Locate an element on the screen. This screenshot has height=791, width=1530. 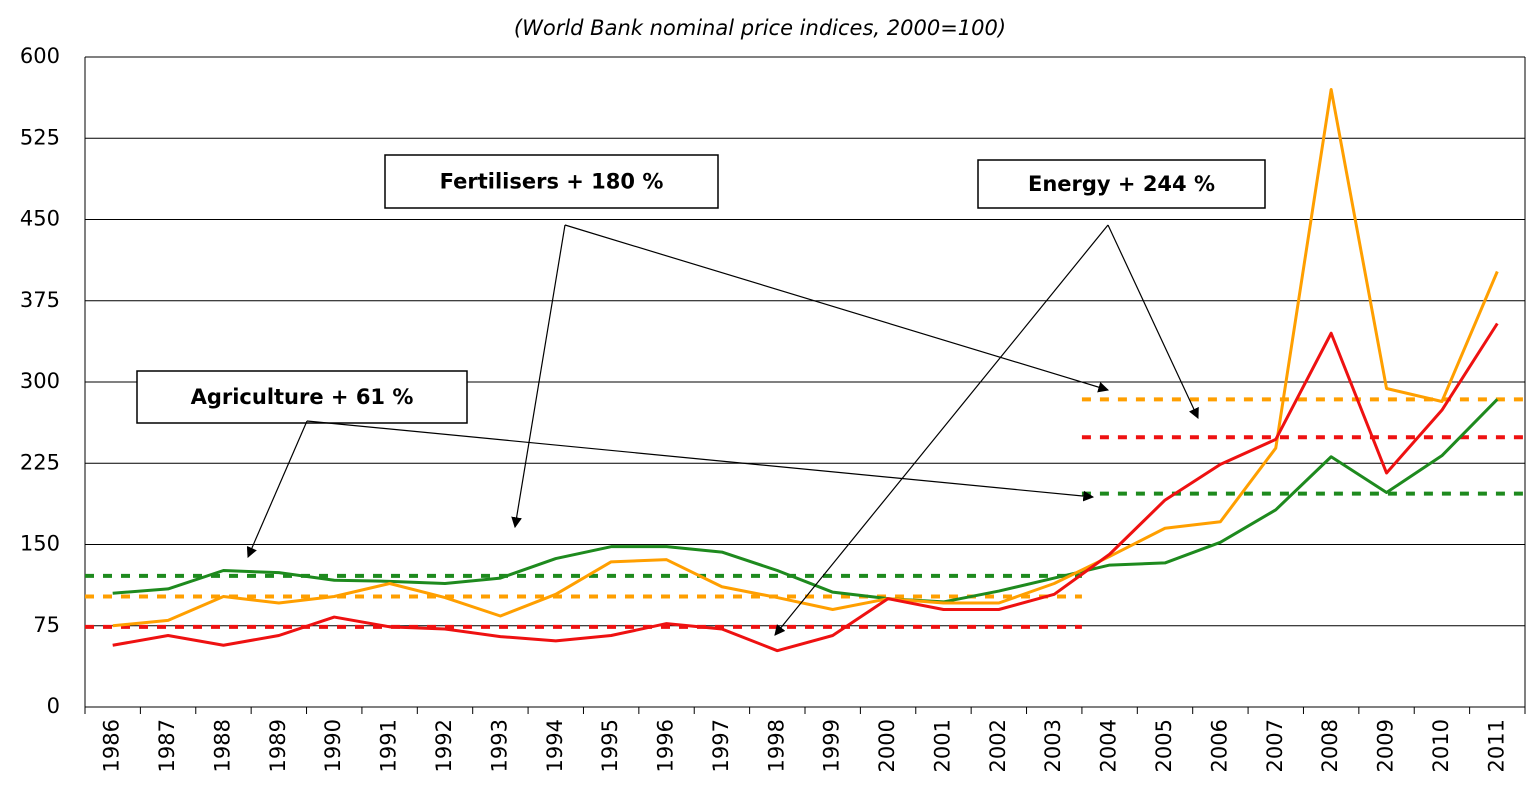
x-tick-label: 1989 is located at coordinates (278, 745).